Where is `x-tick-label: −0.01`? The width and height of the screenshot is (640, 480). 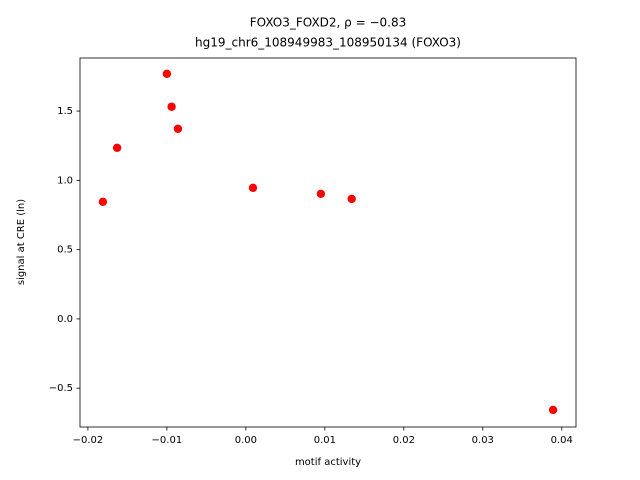 x-tick-label: −0.01 is located at coordinates (167, 440).